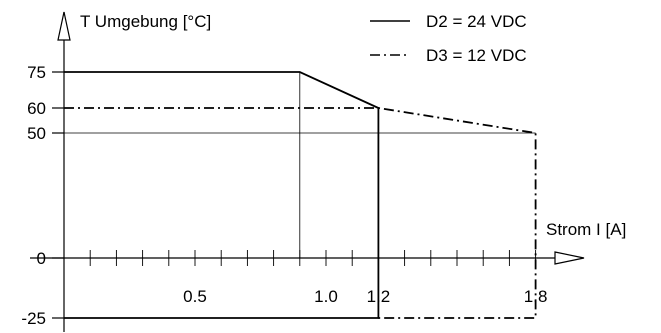 The height and width of the screenshot is (333, 661). I want to click on legend-label-d2: D2 = 24 VDC, so click(476, 21).